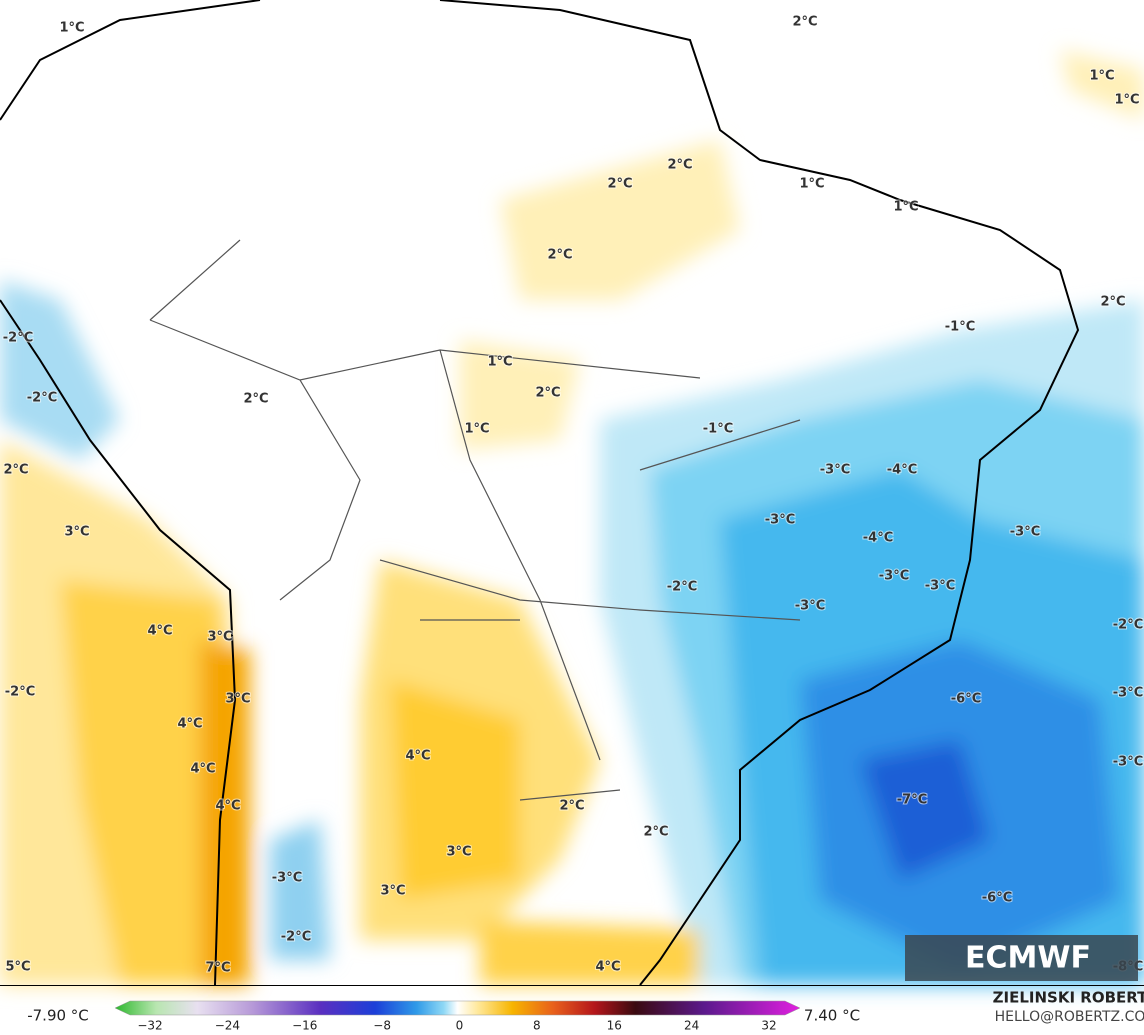 The image size is (1144, 1035). Describe the element at coordinates (537, 1026) in the screenshot. I see `colorbar-tick-label: 8` at that location.